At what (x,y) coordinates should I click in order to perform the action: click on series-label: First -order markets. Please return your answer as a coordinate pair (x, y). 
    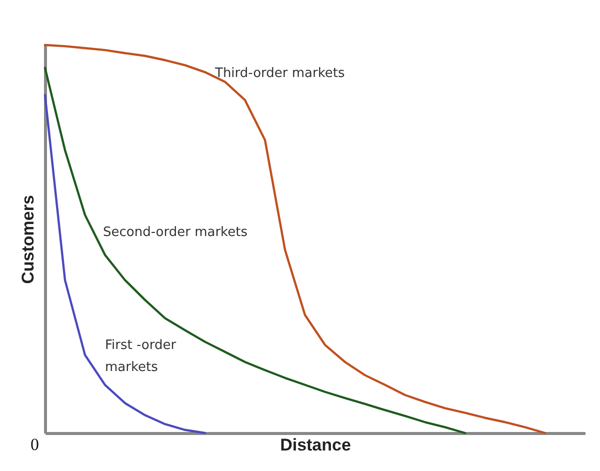
    Looking at the image, I should click on (141, 356).